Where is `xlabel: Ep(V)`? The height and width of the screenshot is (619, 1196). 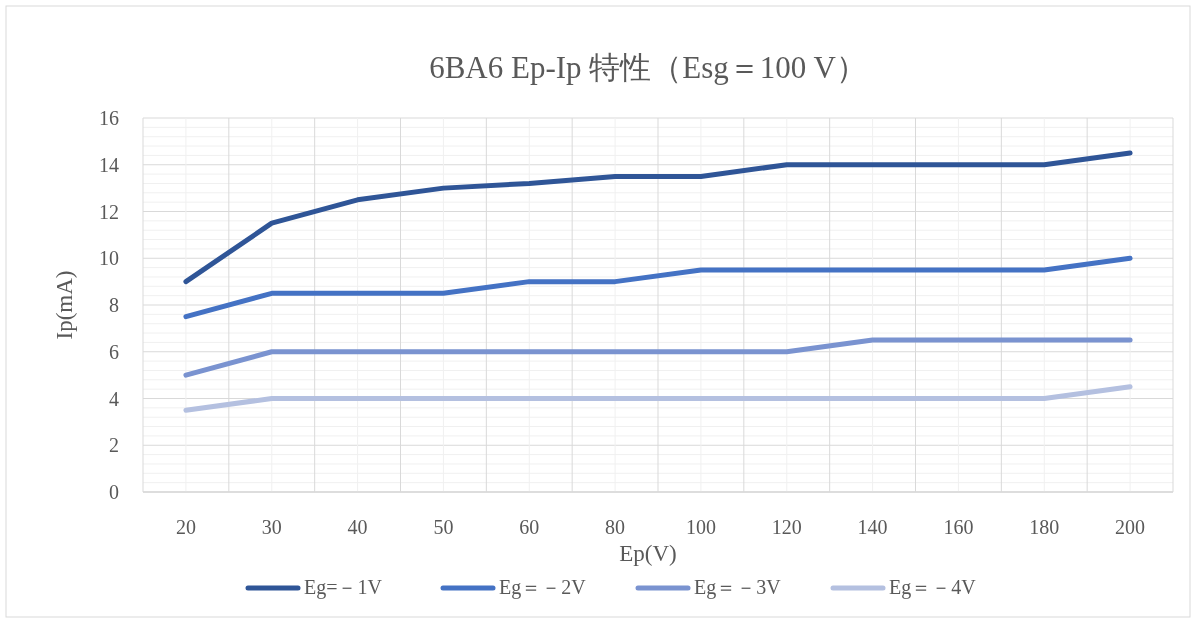
xlabel: Ep(V) is located at coordinates (648, 553).